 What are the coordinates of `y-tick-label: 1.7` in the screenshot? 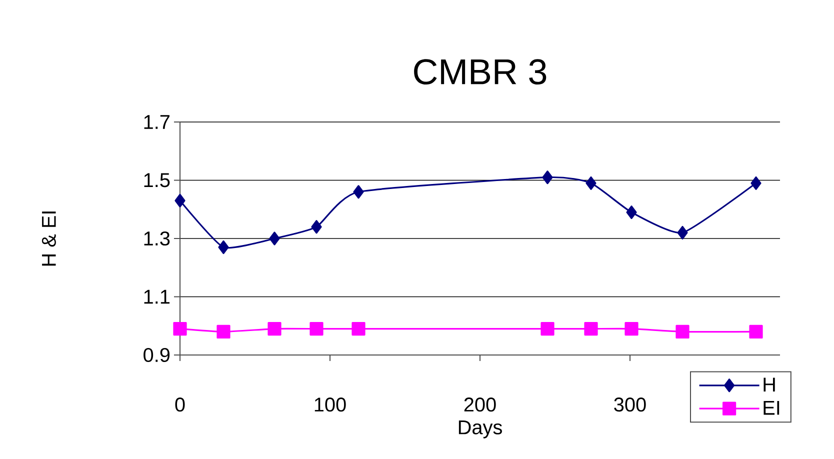 It's located at (157, 122).